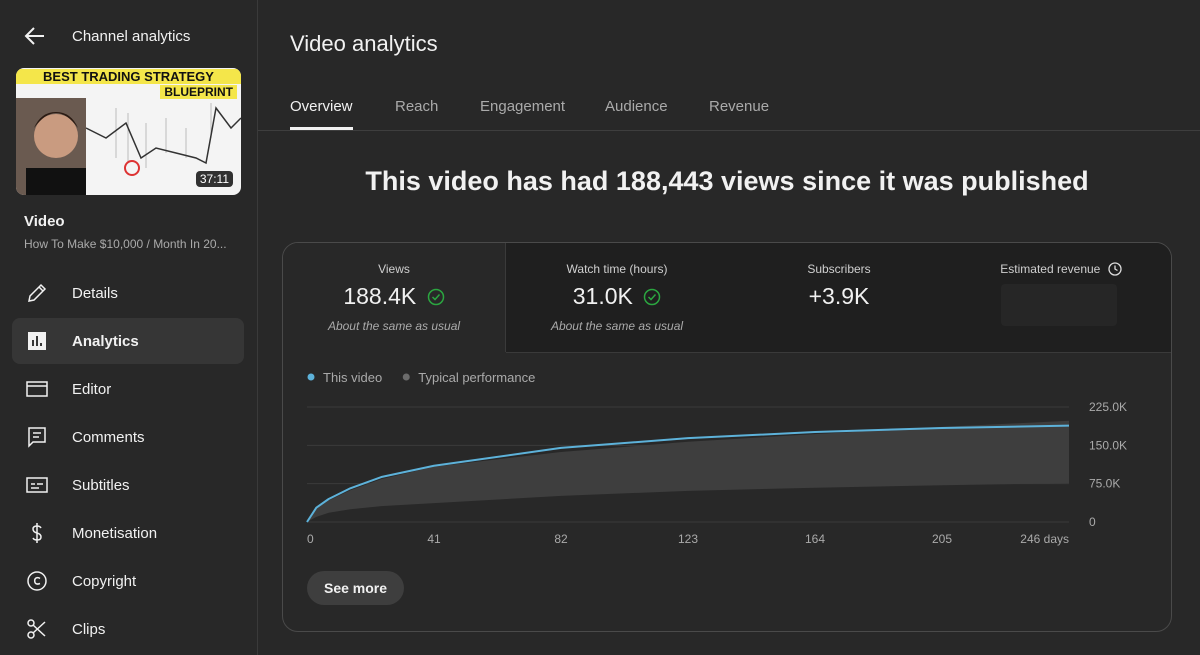 Image resolution: width=1200 pixels, height=655 pixels. What do you see at coordinates (815, 539) in the screenshot?
I see `x-tick-label: 164` at bounding box center [815, 539].